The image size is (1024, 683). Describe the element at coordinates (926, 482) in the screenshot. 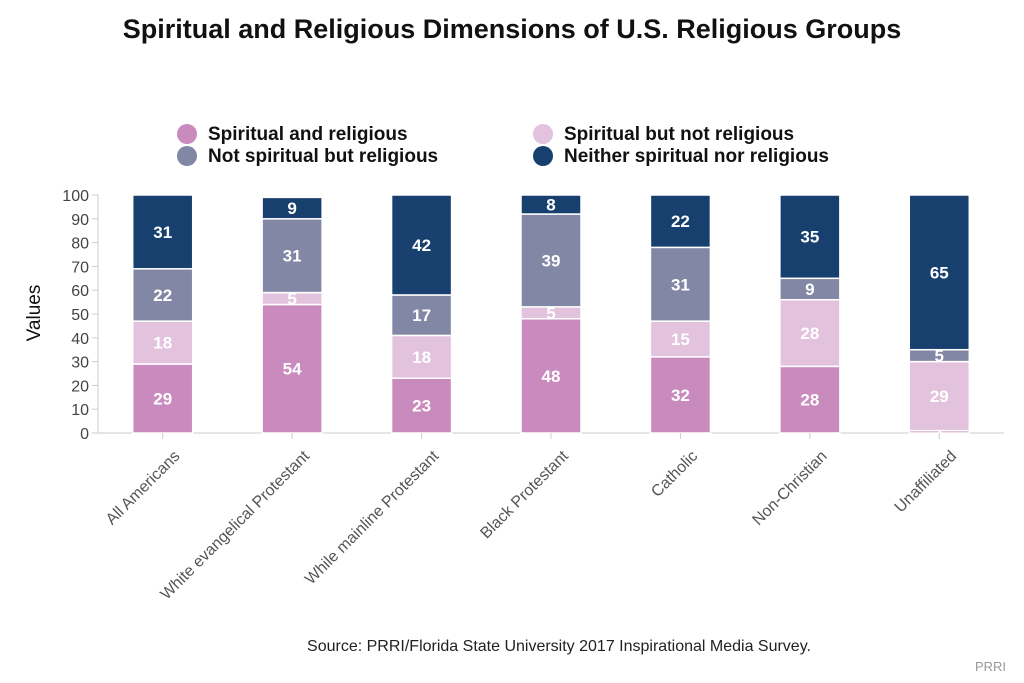

I see `x-tick-label: Unaffiliated` at that location.